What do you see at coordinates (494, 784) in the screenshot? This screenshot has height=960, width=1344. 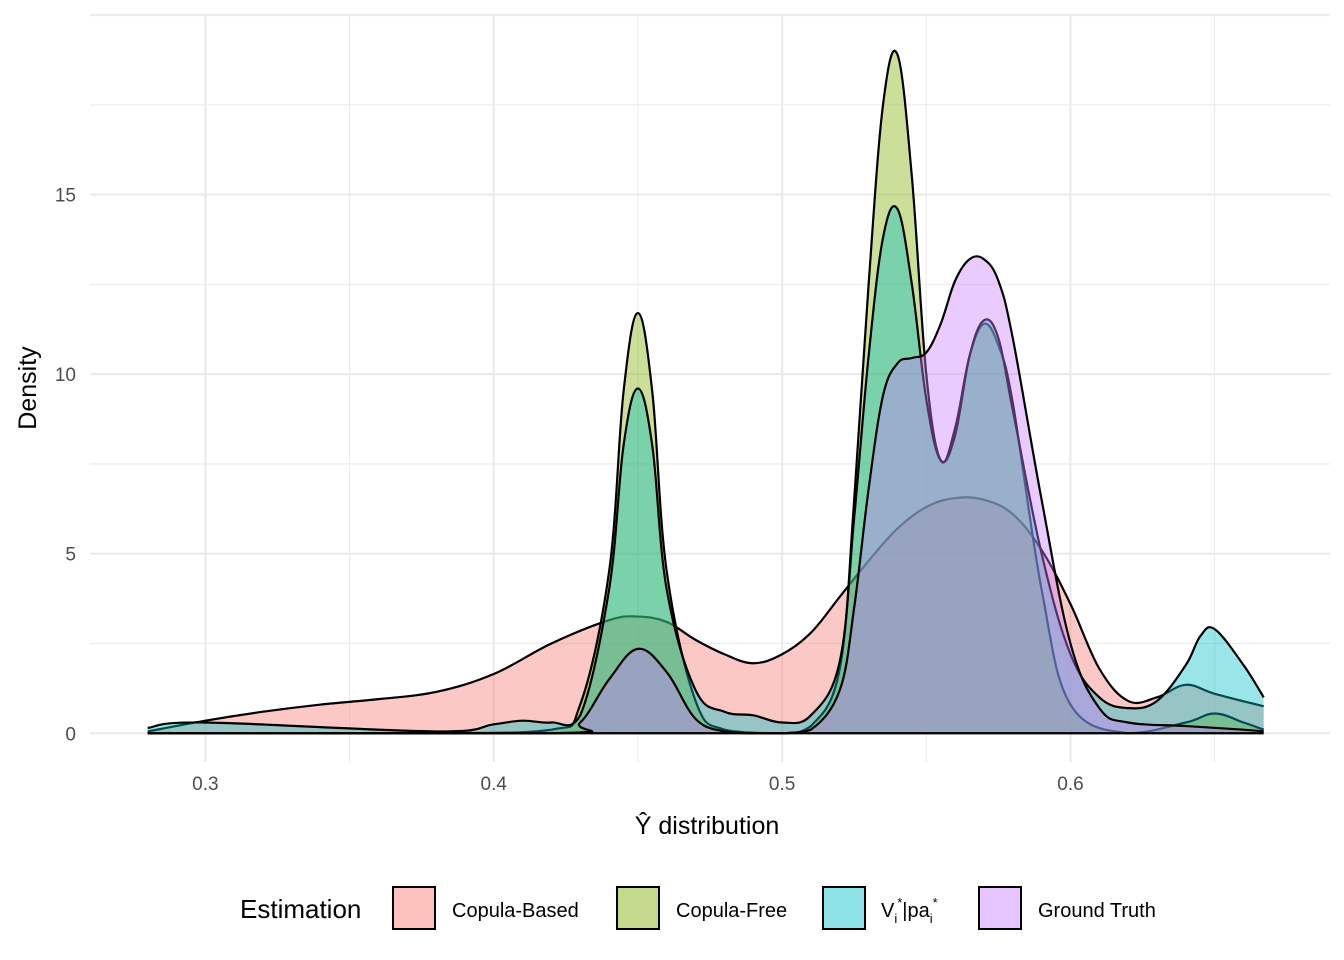 I see `x-tick-label: 0.4` at bounding box center [494, 784].